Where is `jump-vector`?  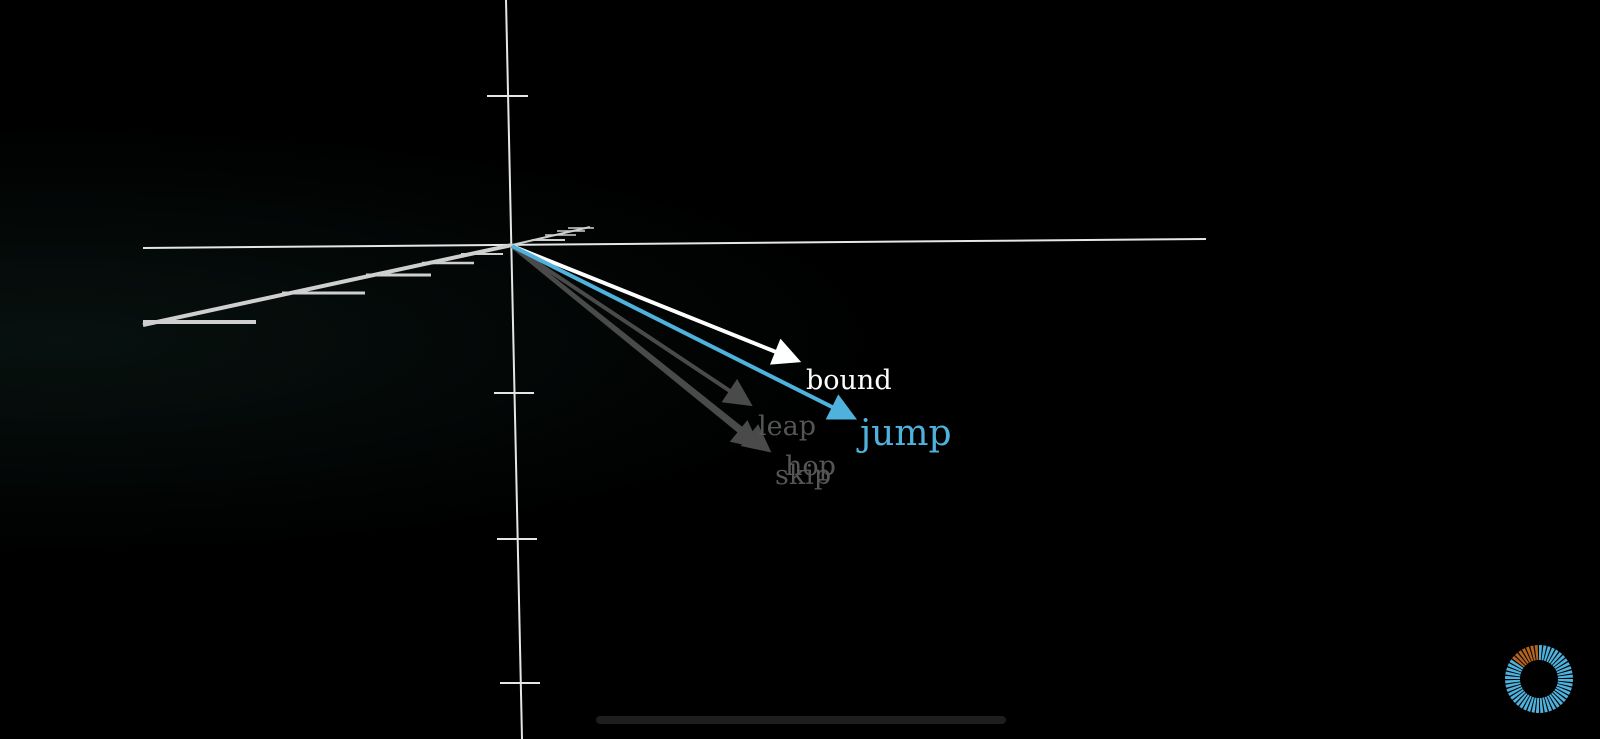 jump-vector is located at coordinates (684, 332).